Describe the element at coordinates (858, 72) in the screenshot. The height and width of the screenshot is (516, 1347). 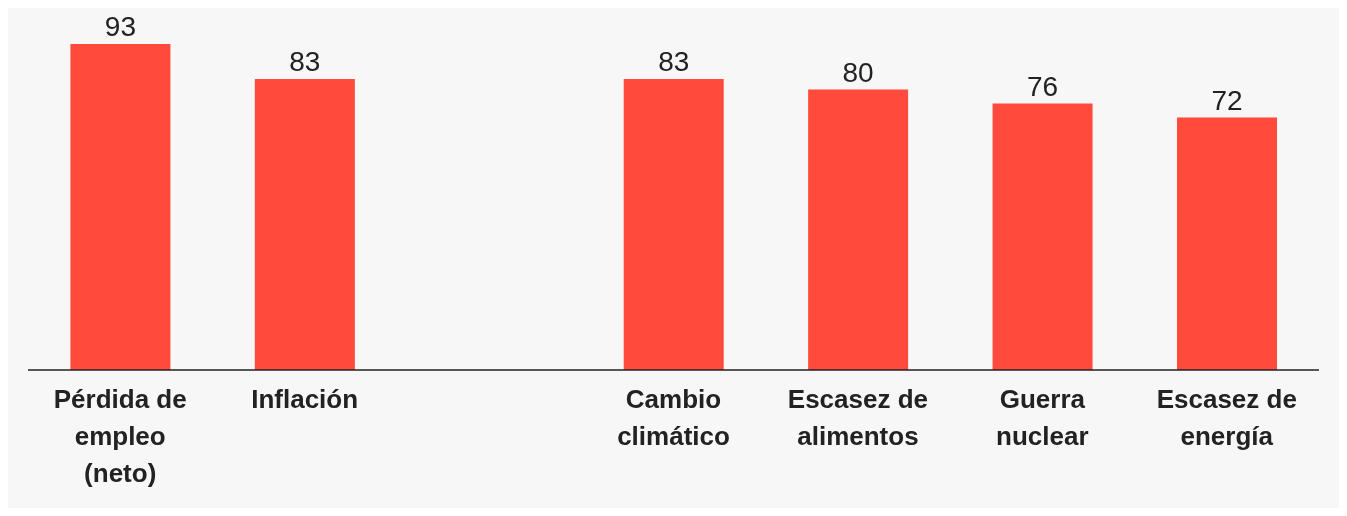
I see `data-label: 80` at that location.